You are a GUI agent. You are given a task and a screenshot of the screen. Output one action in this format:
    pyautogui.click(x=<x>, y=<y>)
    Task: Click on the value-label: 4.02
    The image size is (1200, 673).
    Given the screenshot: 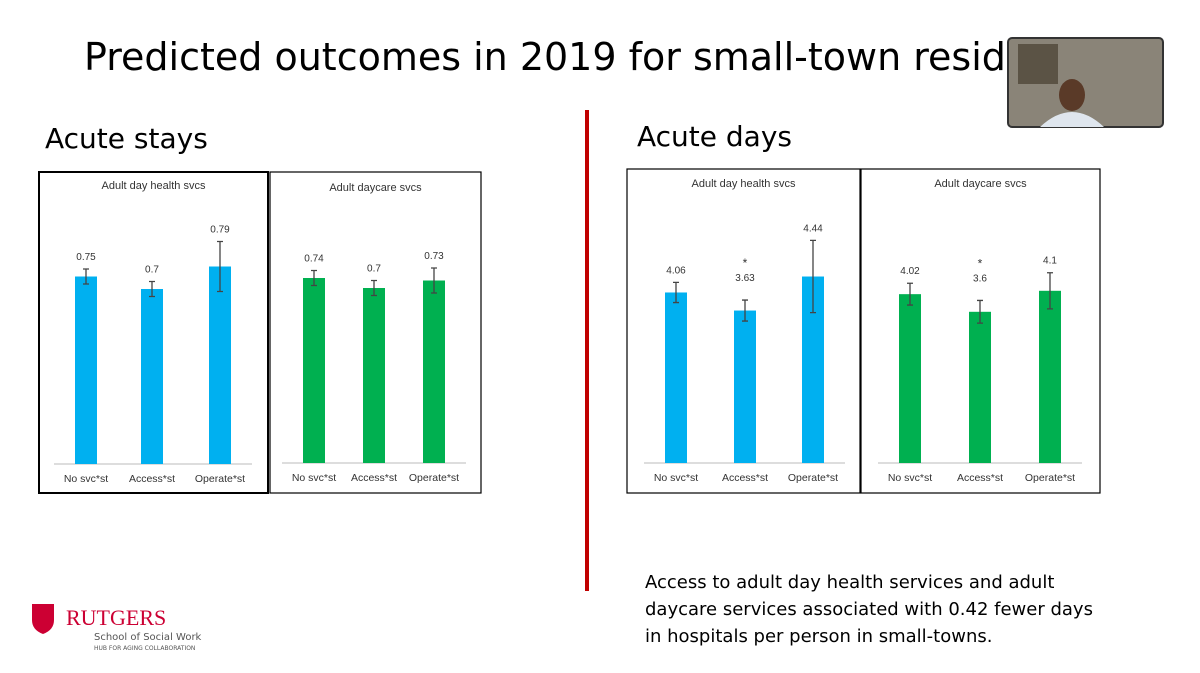 What is the action you would take?
    pyautogui.click(x=910, y=271)
    